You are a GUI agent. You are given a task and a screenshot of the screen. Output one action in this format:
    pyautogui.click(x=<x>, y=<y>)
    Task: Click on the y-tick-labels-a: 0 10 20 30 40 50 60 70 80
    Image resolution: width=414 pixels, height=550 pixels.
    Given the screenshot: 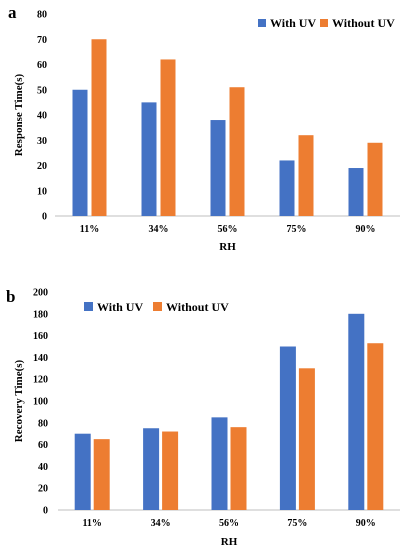 What is the action you would take?
    pyautogui.click(x=42, y=116)
    